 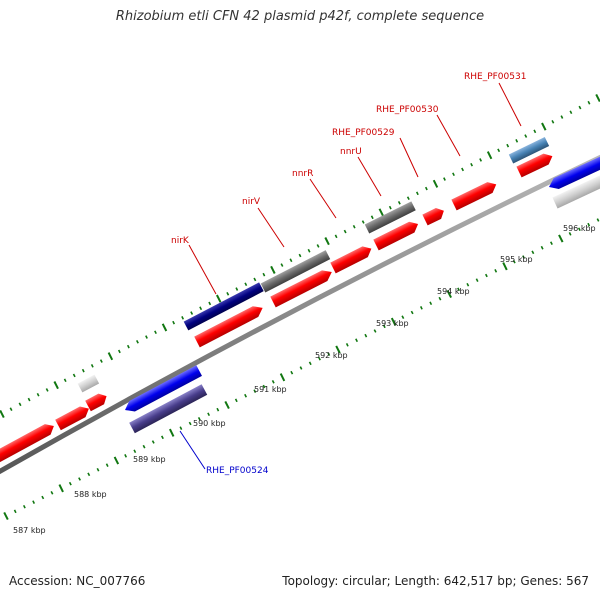 What do you see at coordinates (270, 389) in the screenshot?
I see `kbp-label-591: 591 kbp` at bounding box center [270, 389].